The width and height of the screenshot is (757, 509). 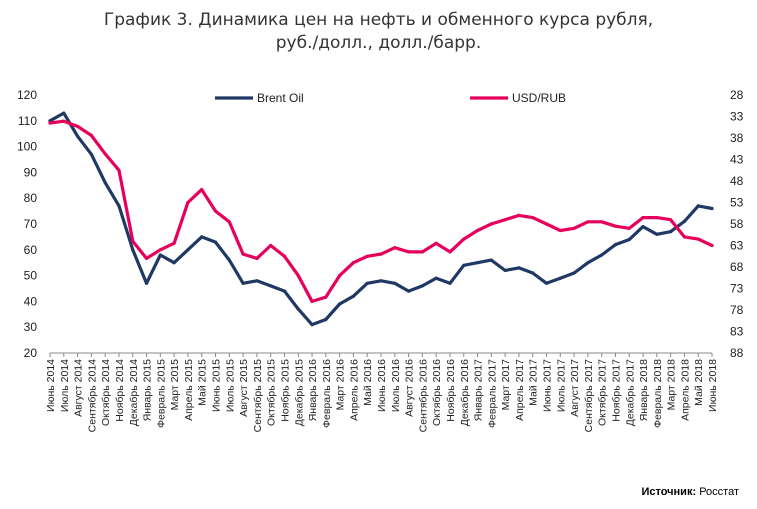 What do you see at coordinates (616, 390) in the screenshot?
I see `x-tick-label: Ноябрь 2017` at bounding box center [616, 390].